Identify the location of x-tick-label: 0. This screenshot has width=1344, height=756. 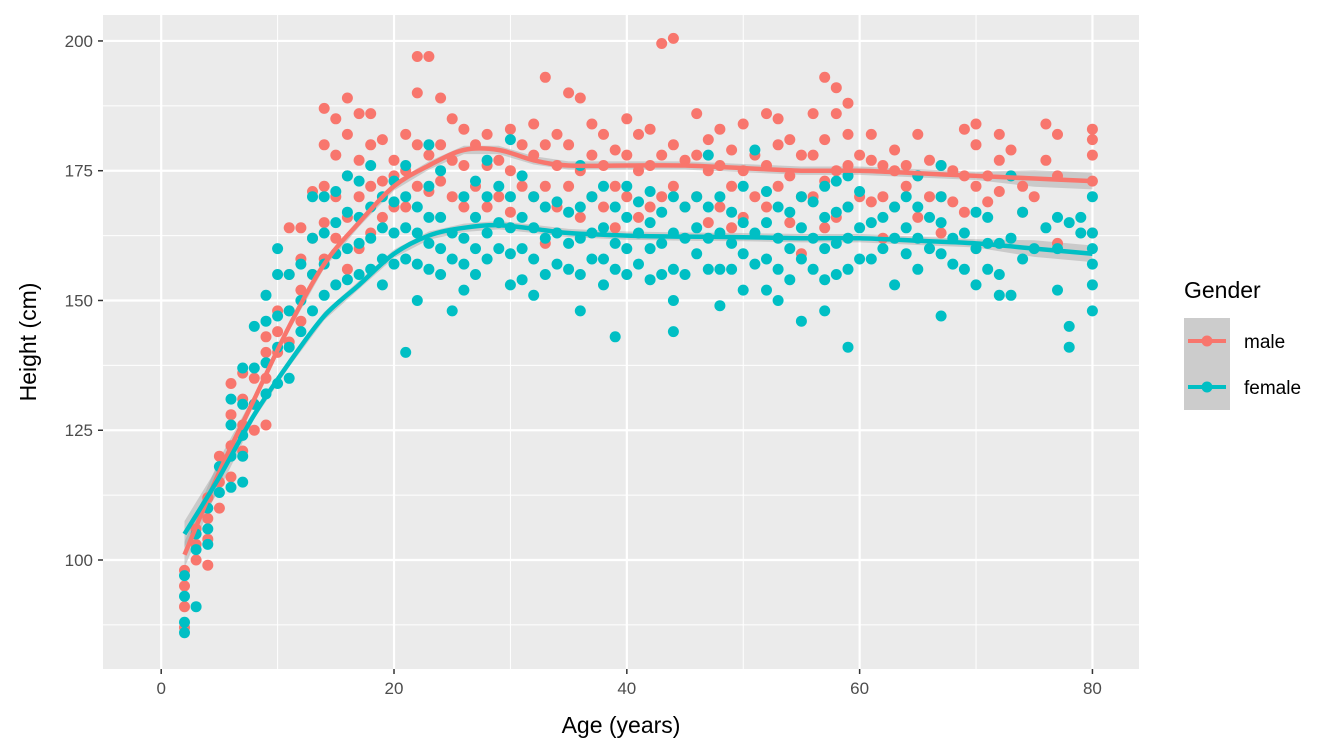
(160, 688).